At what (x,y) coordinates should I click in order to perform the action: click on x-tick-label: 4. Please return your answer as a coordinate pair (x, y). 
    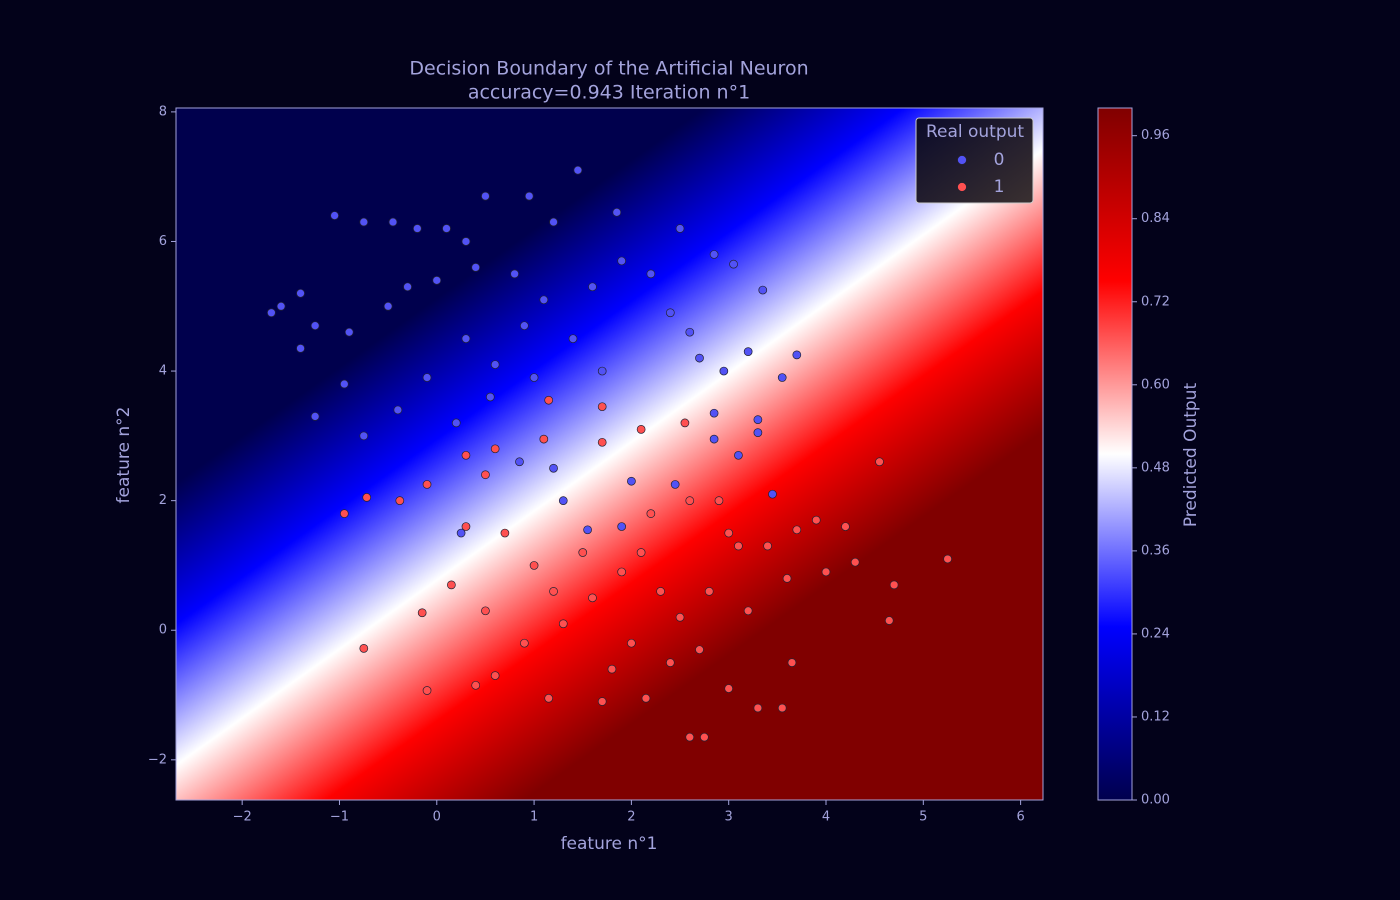
    Looking at the image, I should click on (826, 817).